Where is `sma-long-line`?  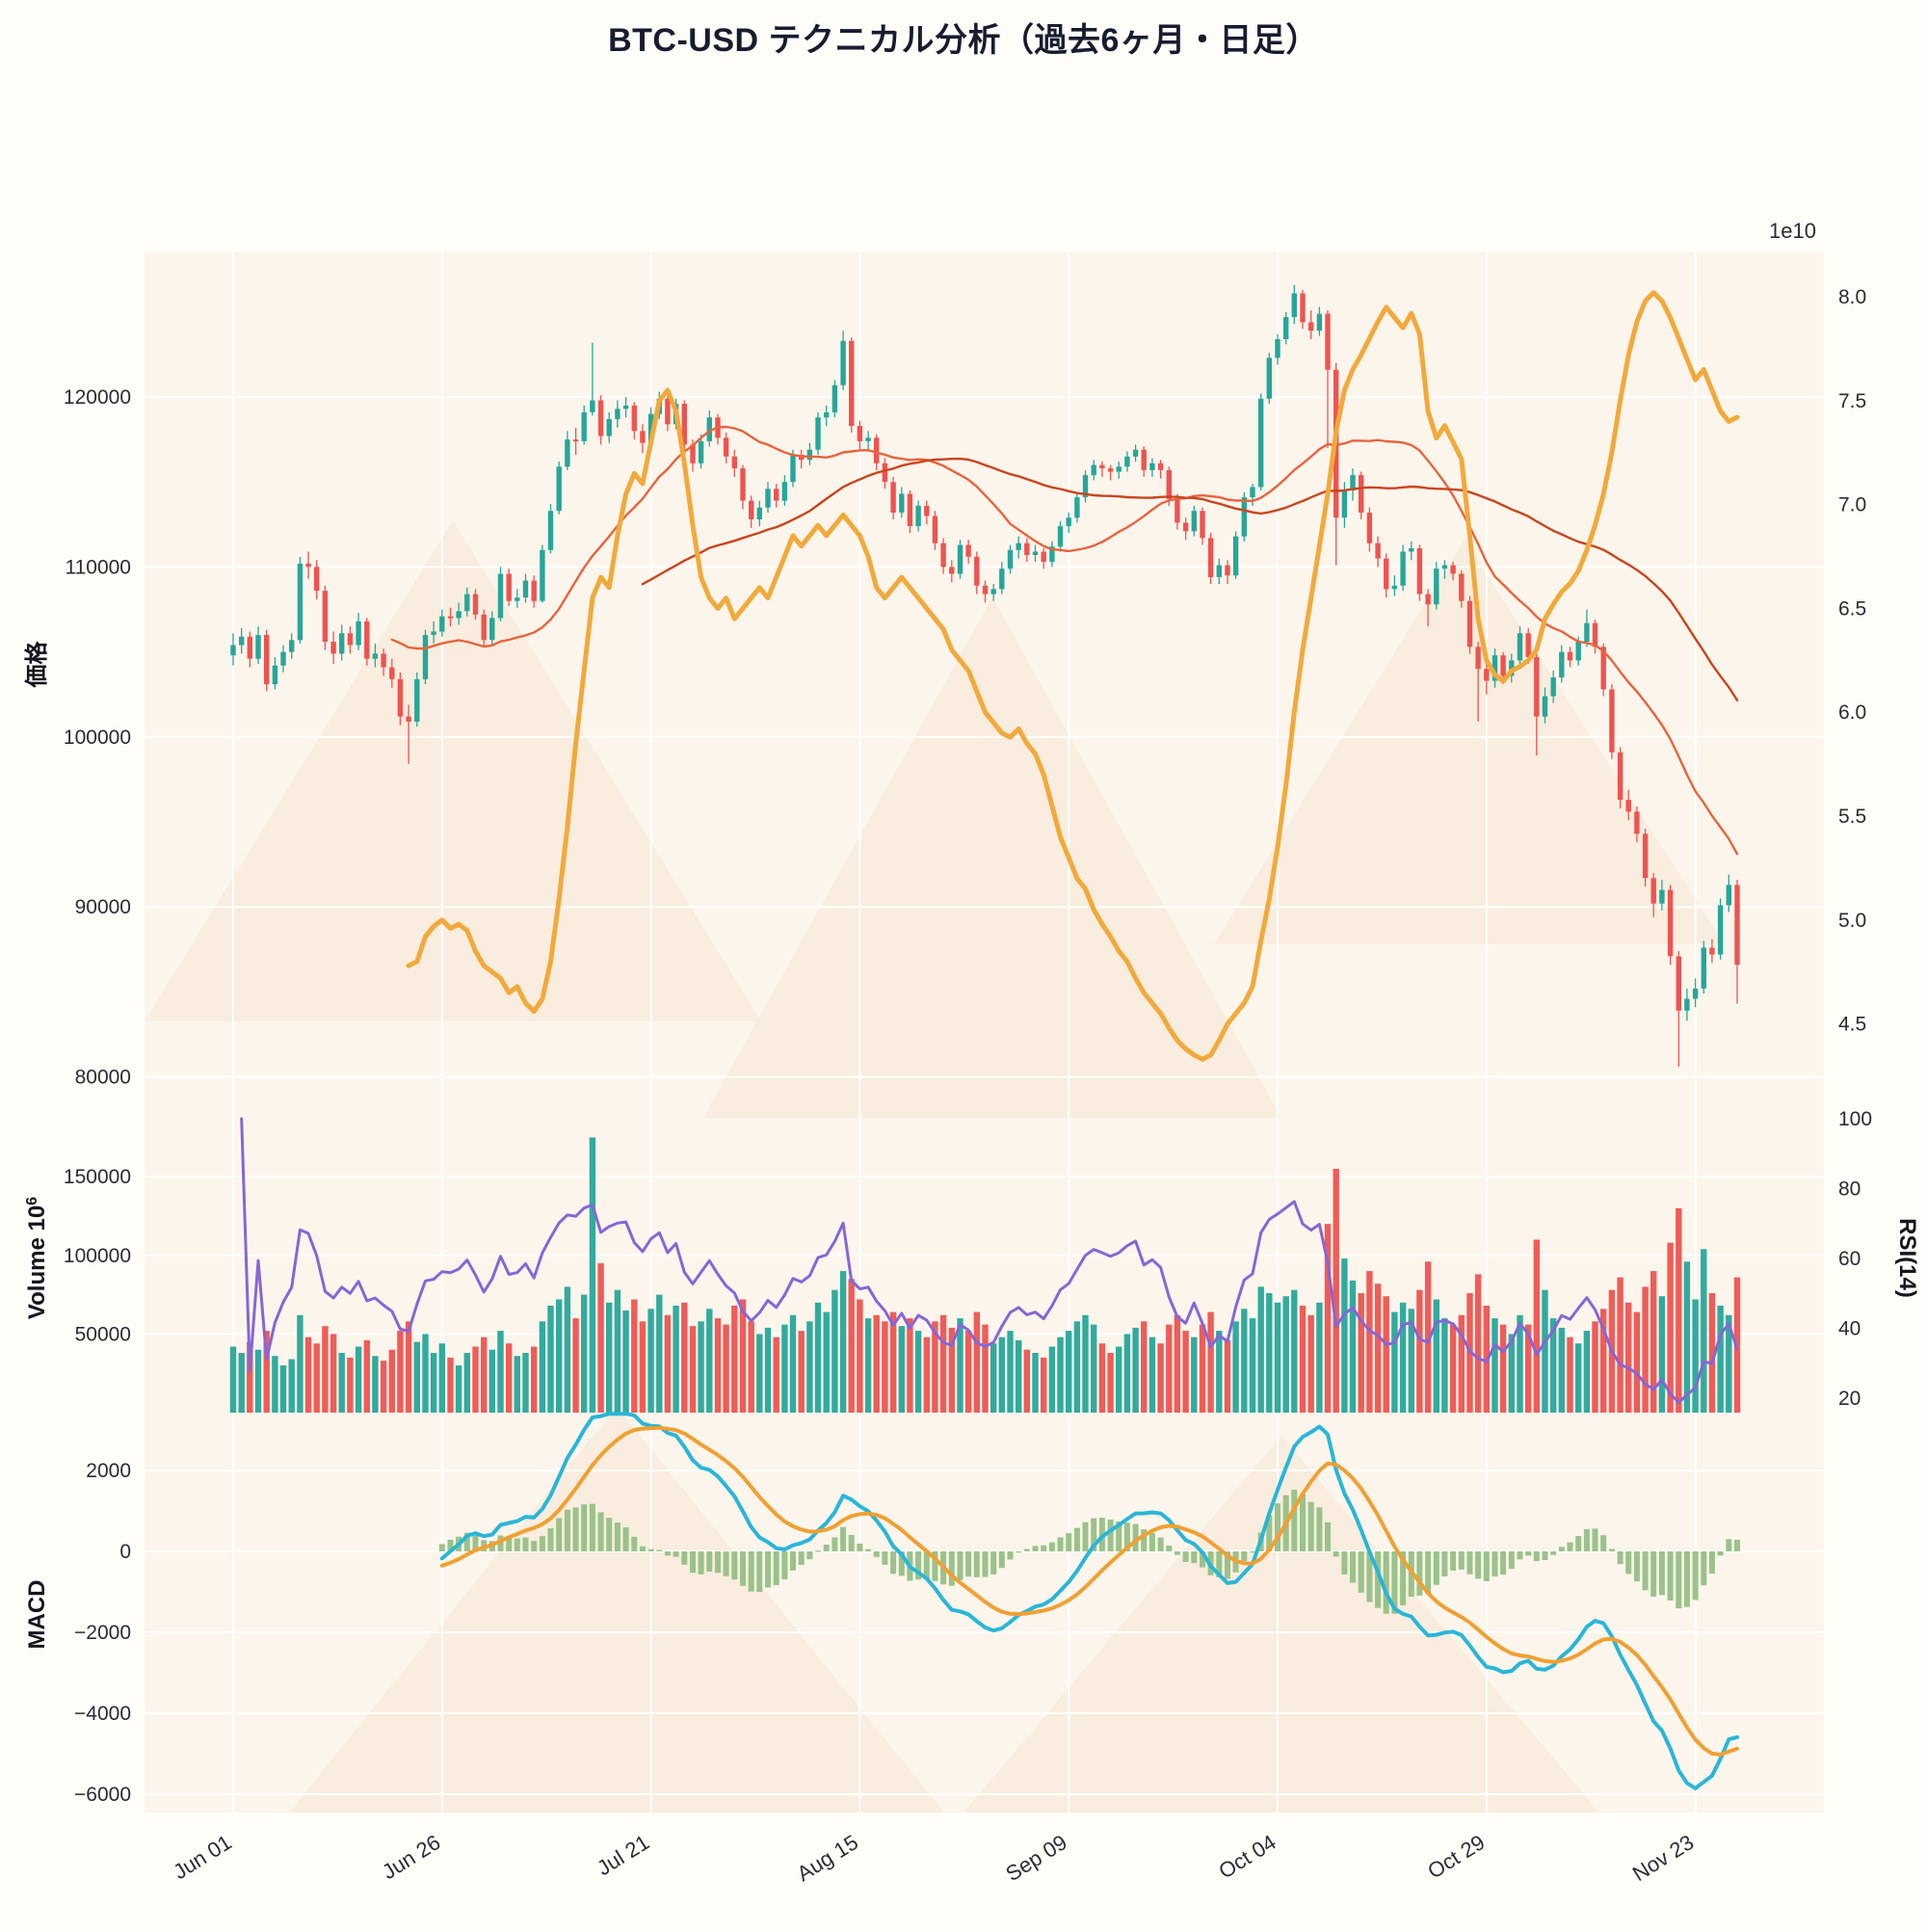 sma-long-line is located at coordinates (1190, 579).